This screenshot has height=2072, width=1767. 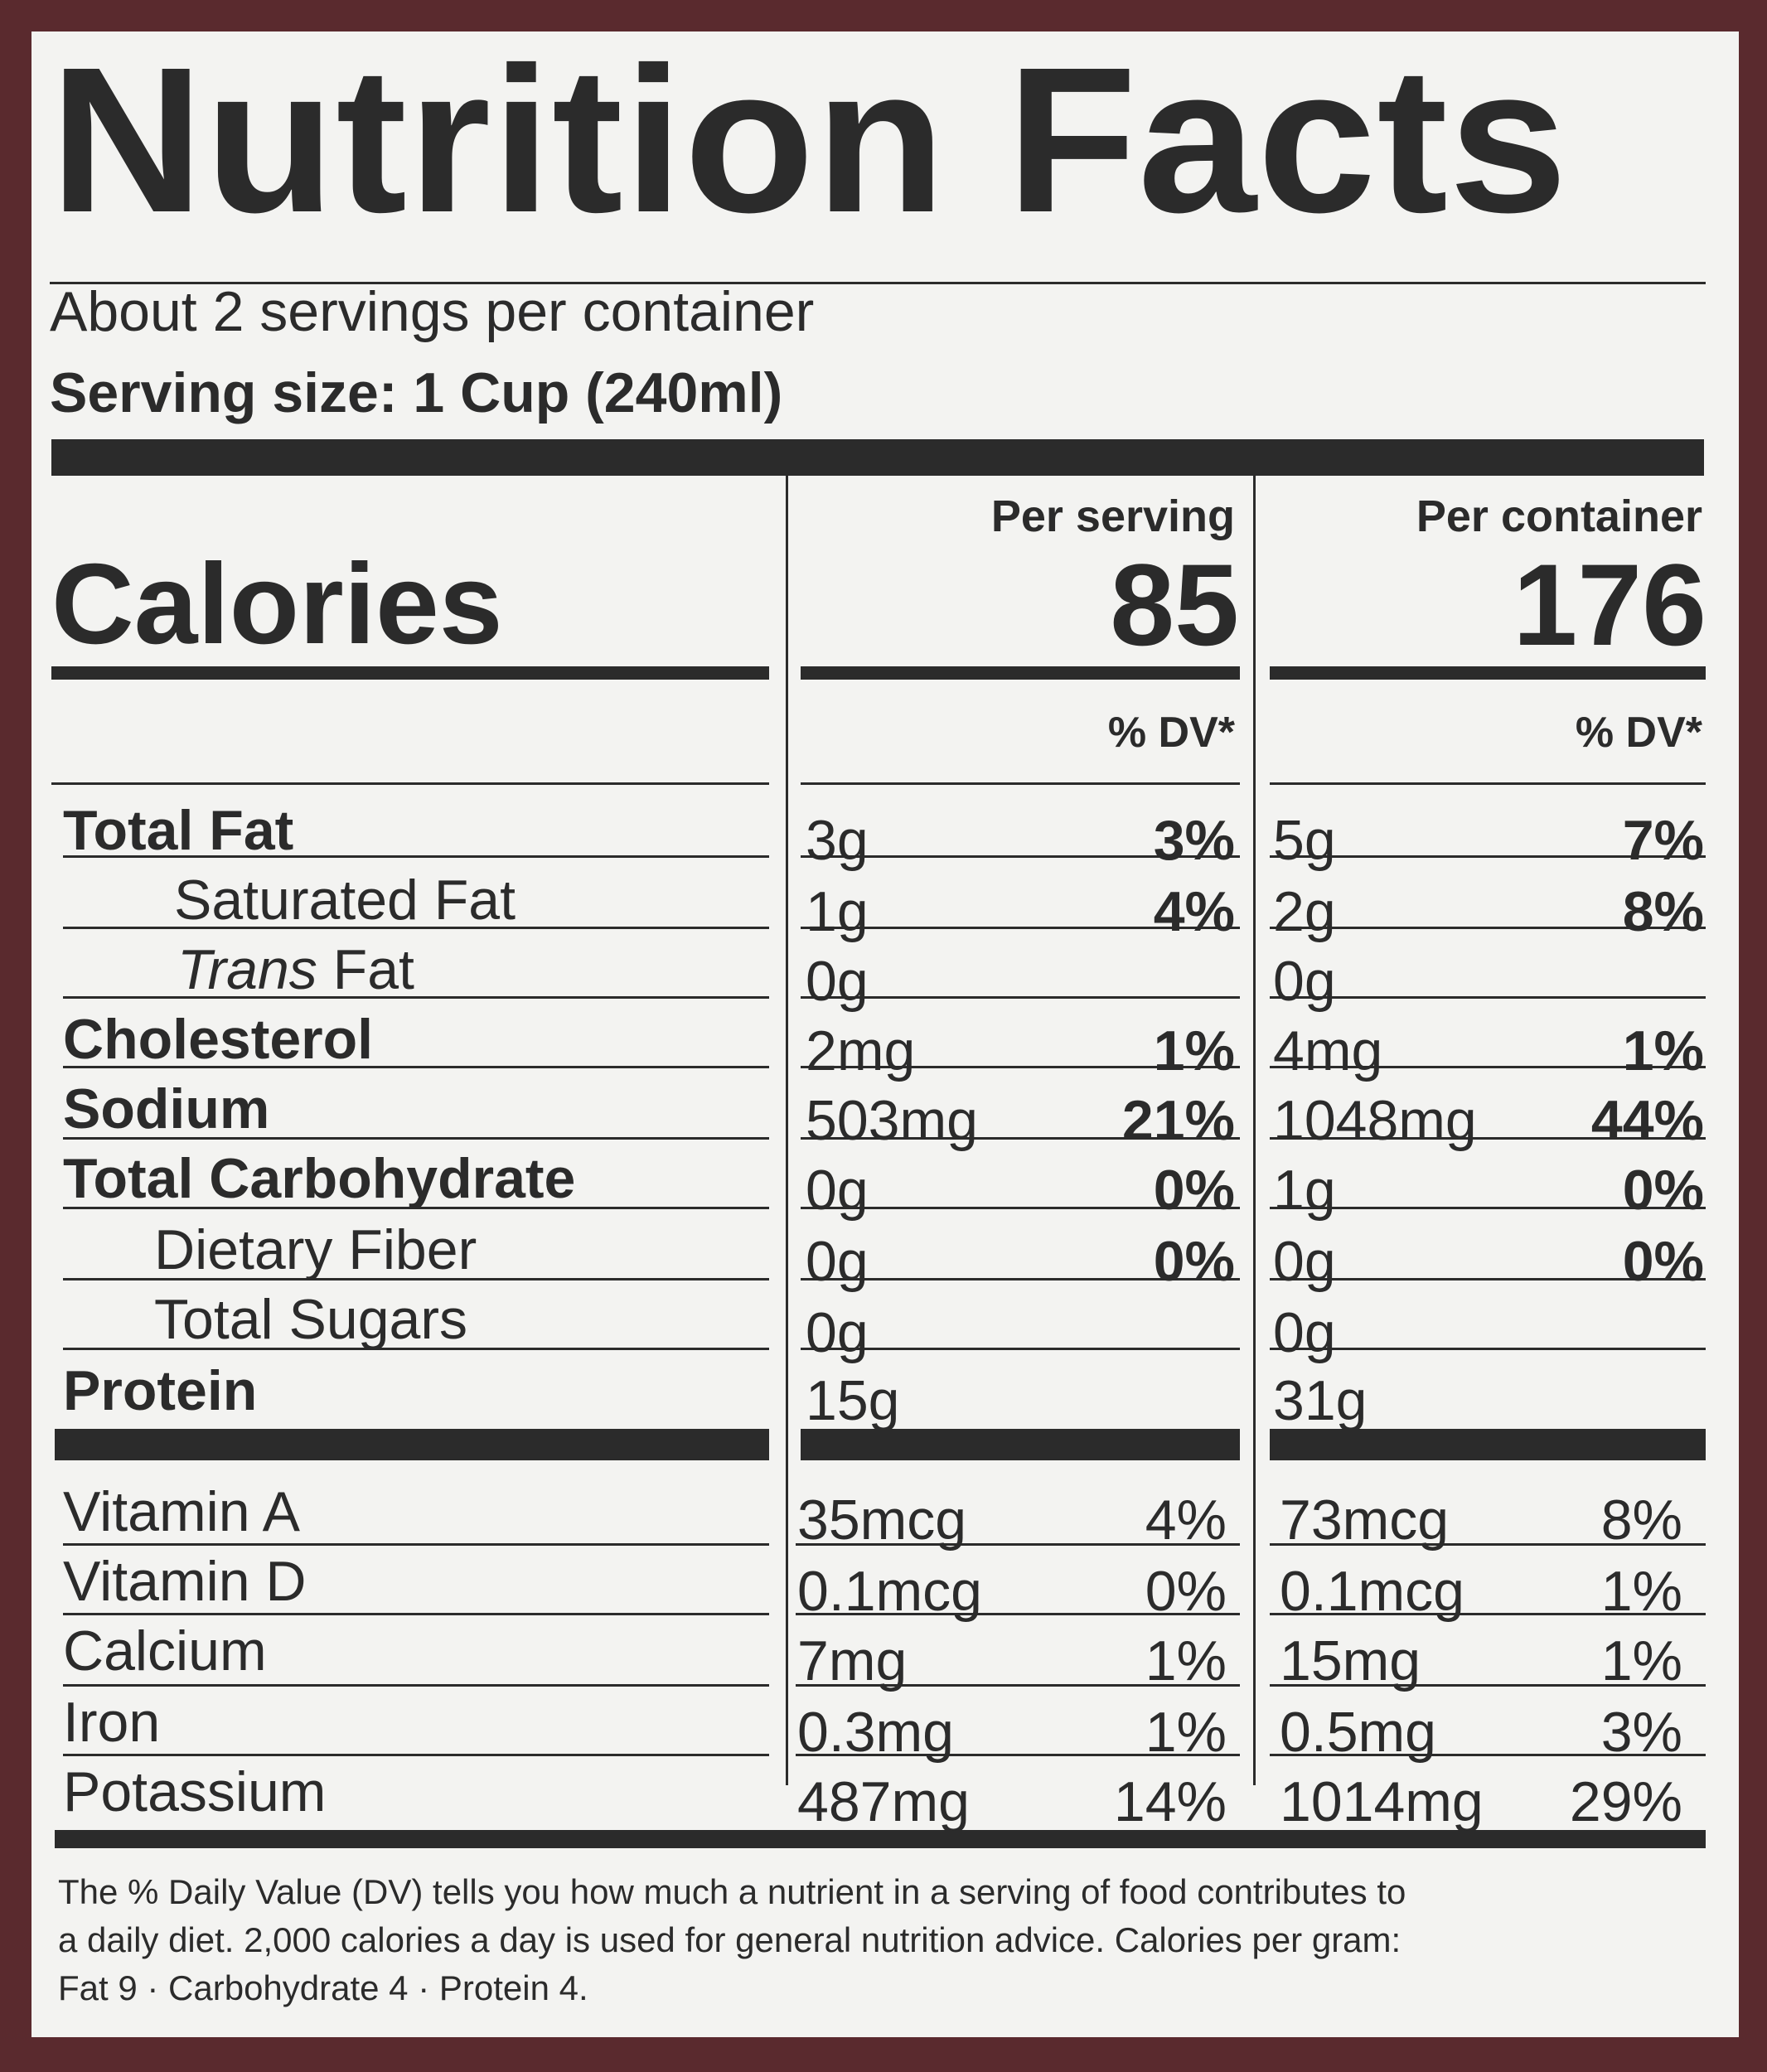 What do you see at coordinates (165, 1650) in the screenshot?
I see `mineral-name-calcium: Calcium` at bounding box center [165, 1650].